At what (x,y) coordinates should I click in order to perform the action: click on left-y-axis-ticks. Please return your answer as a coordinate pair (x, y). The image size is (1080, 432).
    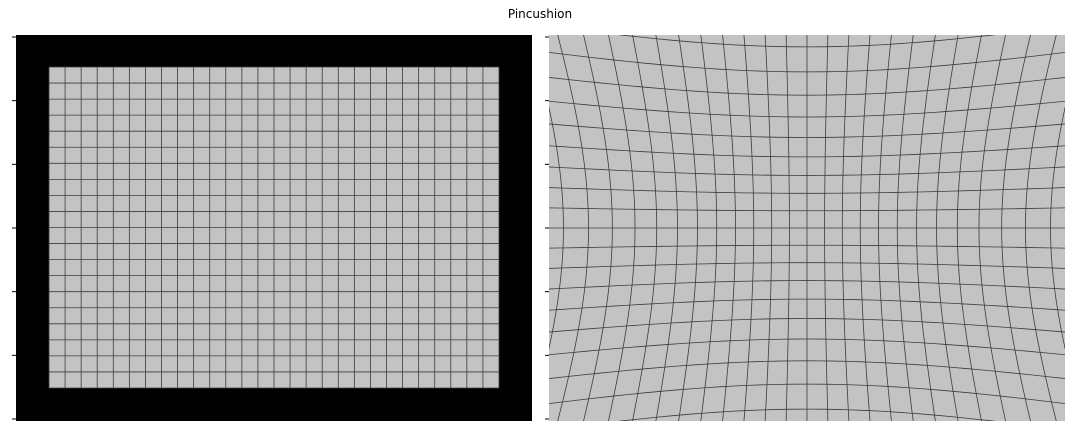
    Looking at the image, I should click on (14, 228).